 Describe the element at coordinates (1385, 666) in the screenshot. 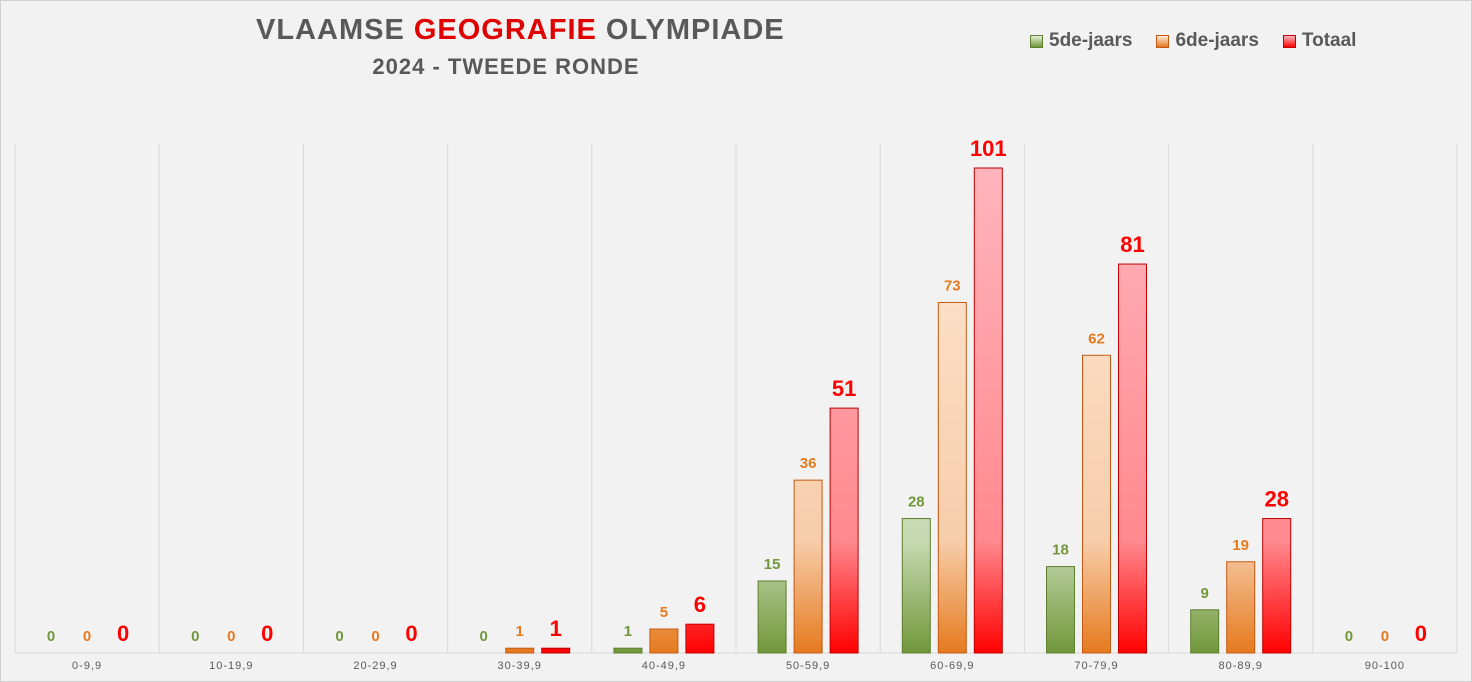

I see `x-tick-label: 90-100` at that location.